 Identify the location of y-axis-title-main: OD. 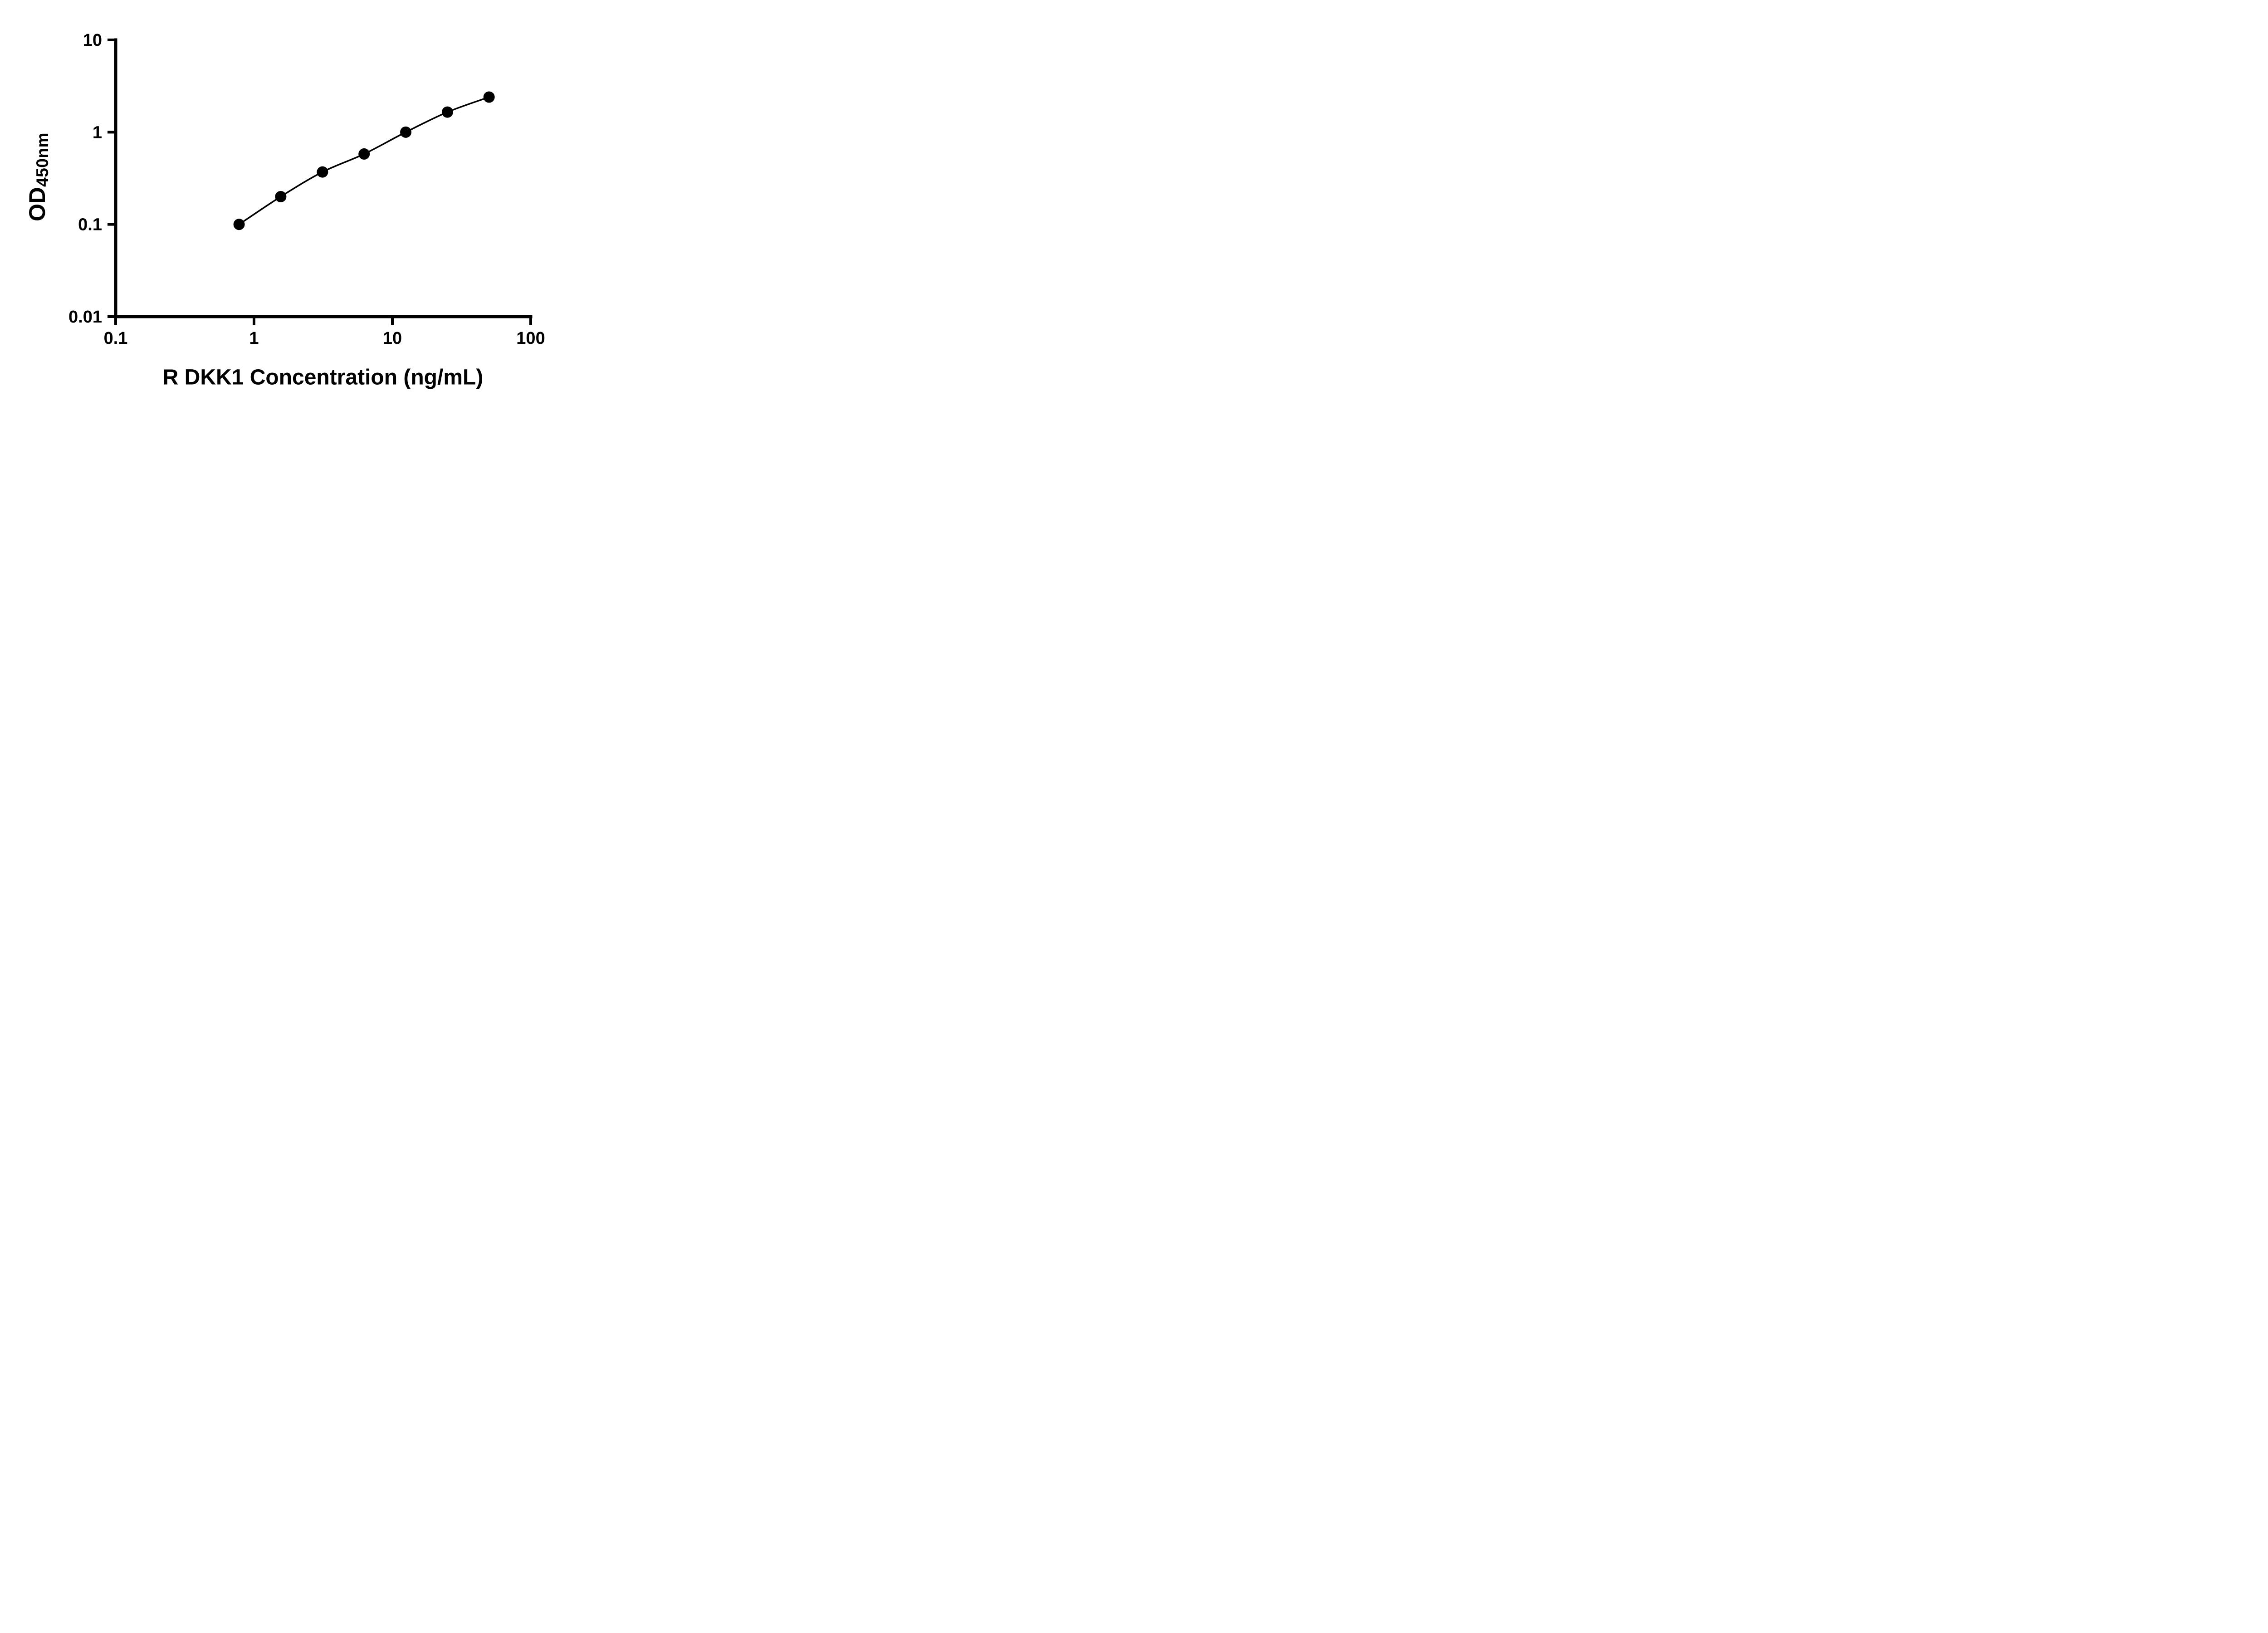
(37, 203).